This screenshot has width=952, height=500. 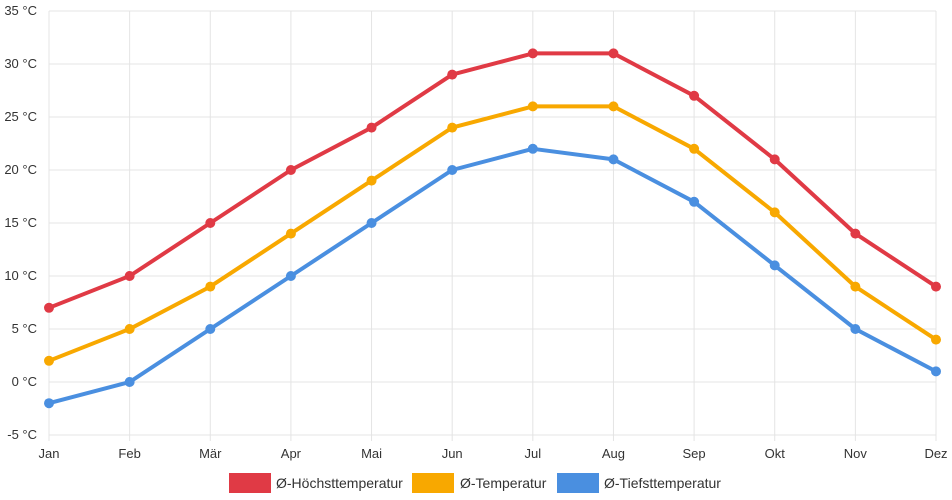 I want to click on y-tick-label: 15 °C, so click(x=20, y=222).